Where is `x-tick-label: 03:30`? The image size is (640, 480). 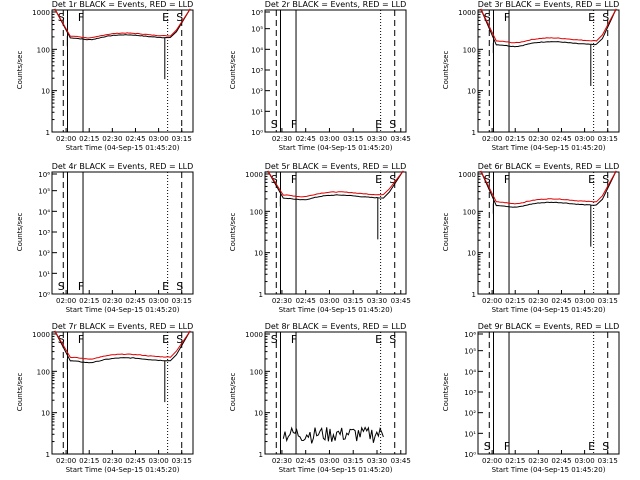
x-tick-label: 03:30 is located at coordinates (377, 461).